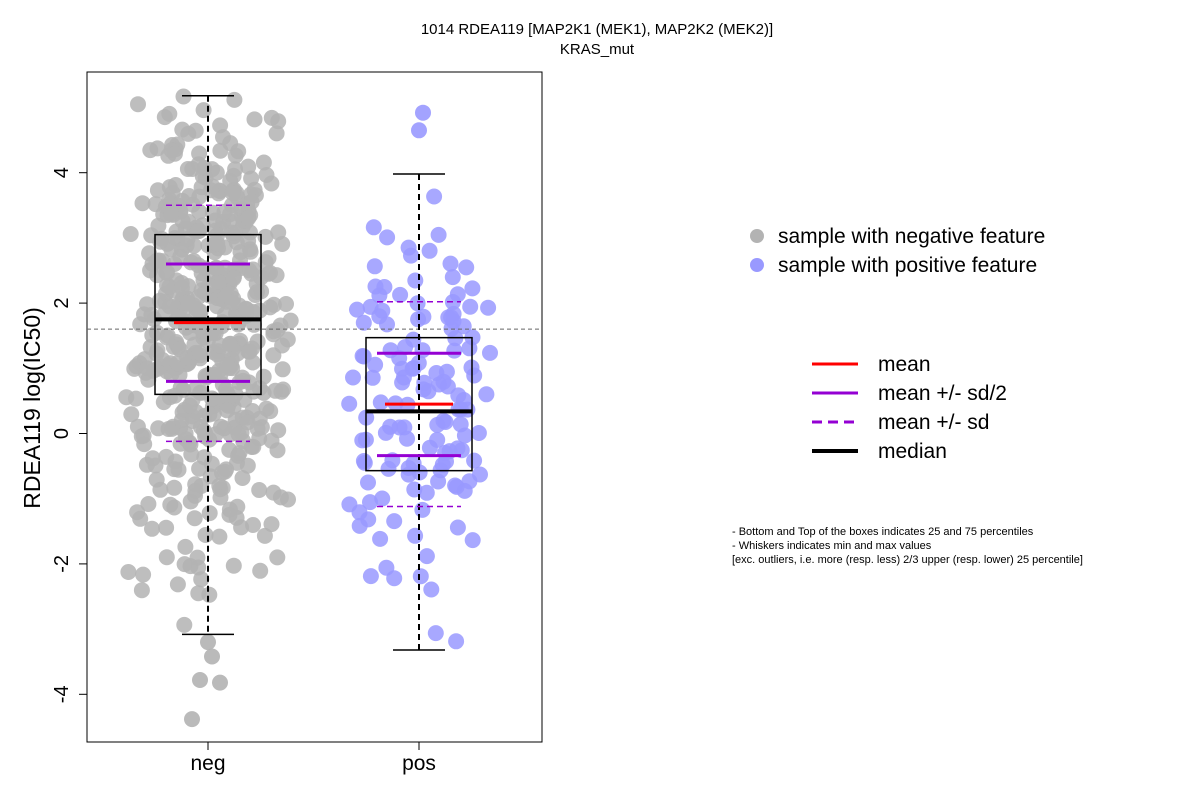  Describe the element at coordinates (832, 546) in the screenshot. I see `note-line: - Whiskers indicates min and max values` at that location.